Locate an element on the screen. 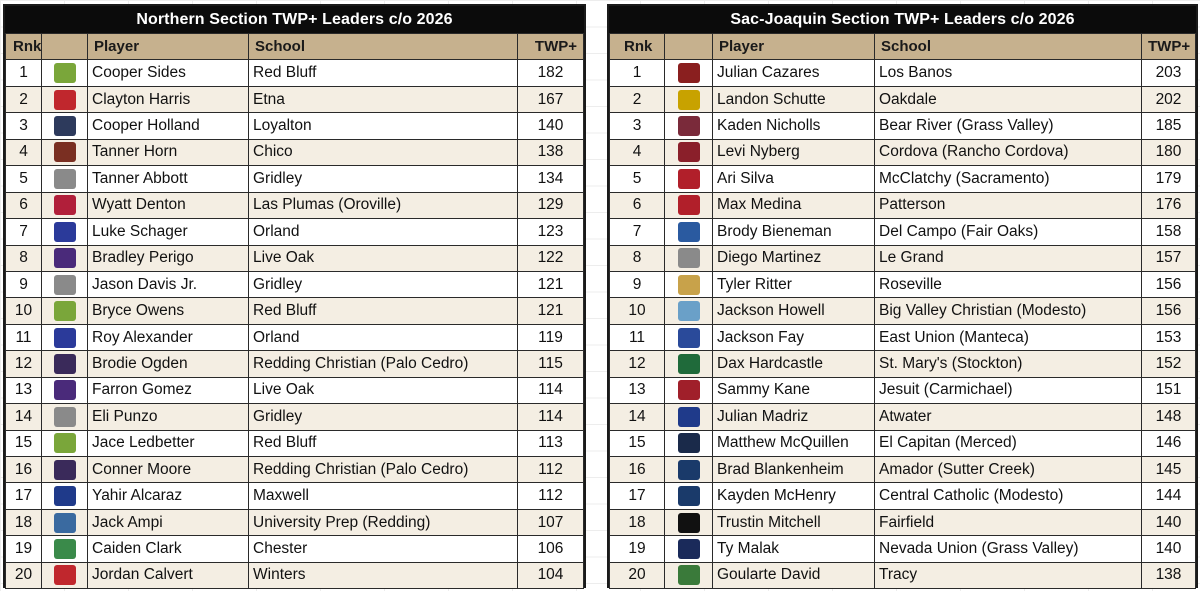 This screenshot has height=591, width=1200. table-row: 17 Yahir Alcaraz Maxwell 112 is located at coordinates (294, 496).